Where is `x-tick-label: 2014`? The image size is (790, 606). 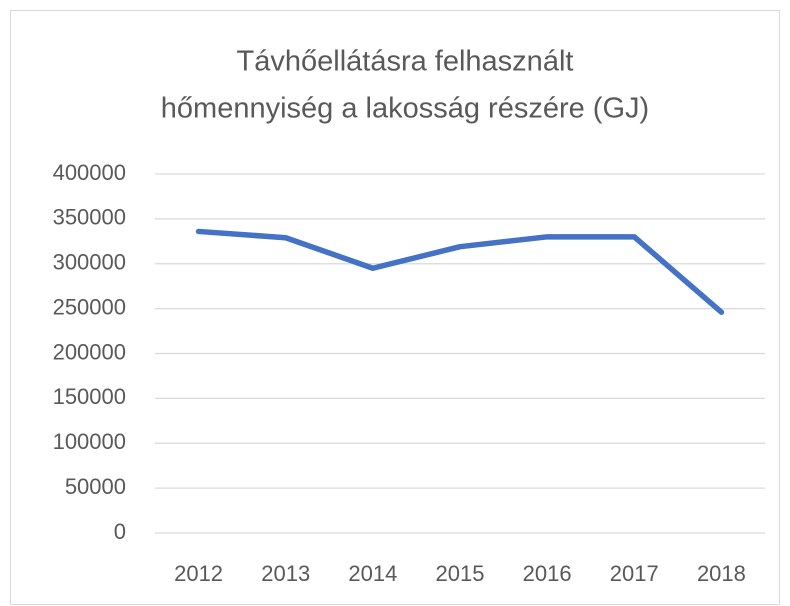 x-tick-label: 2014 is located at coordinates (372, 573).